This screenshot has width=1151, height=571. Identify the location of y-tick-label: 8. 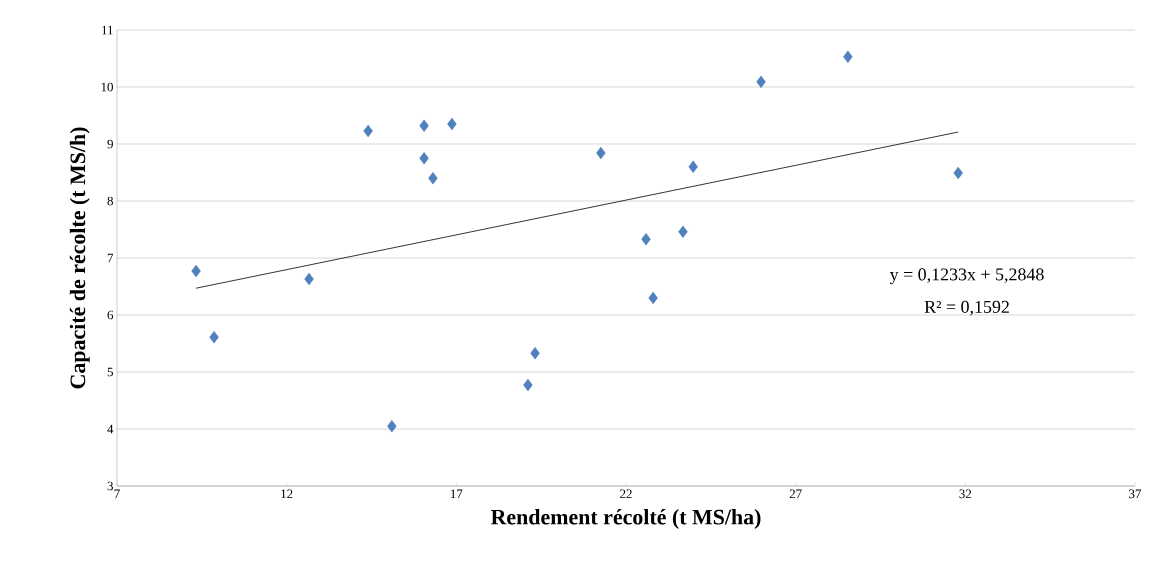
(110, 201).